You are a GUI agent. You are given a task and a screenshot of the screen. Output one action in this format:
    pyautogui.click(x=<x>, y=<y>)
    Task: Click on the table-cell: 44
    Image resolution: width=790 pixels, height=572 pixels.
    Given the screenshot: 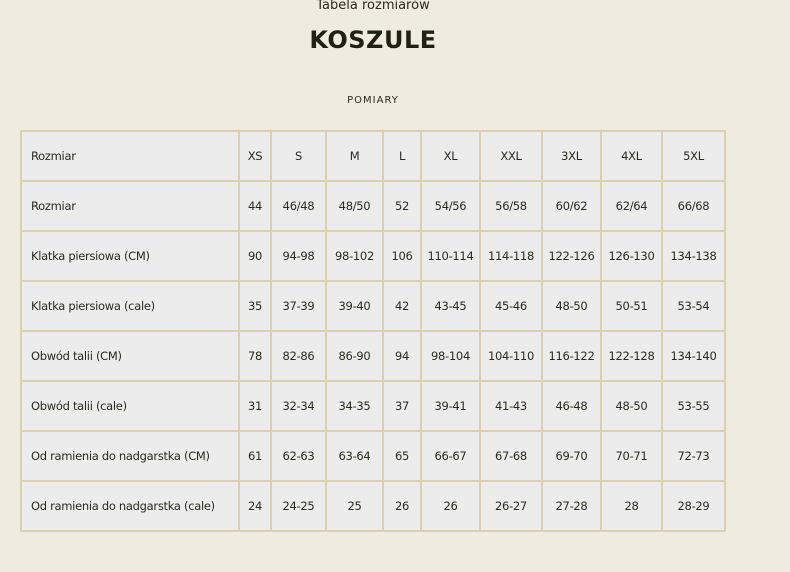 What is the action you would take?
    pyautogui.click(x=255, y=206)
    